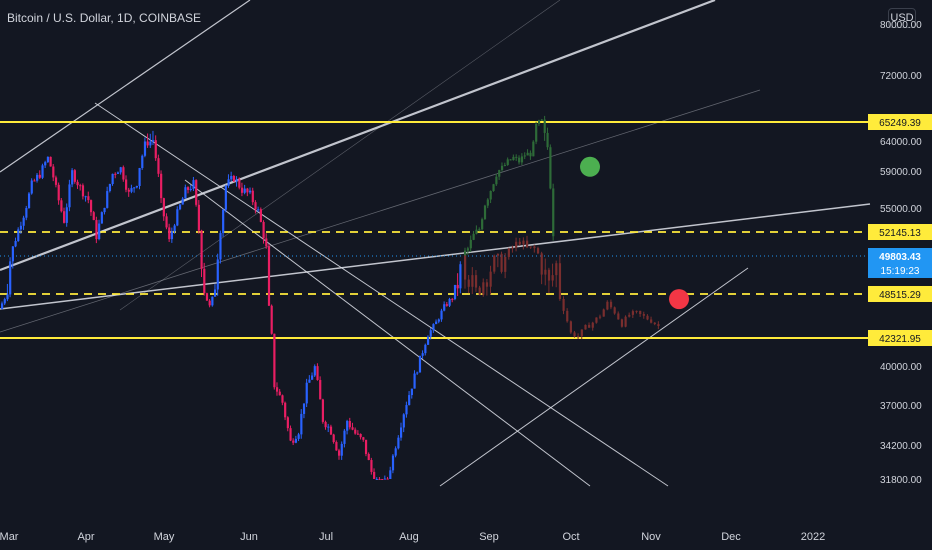  Describe the element at coordinates (731, 537) in the screenshot. I see `x-tick-label: Dec` at that location.